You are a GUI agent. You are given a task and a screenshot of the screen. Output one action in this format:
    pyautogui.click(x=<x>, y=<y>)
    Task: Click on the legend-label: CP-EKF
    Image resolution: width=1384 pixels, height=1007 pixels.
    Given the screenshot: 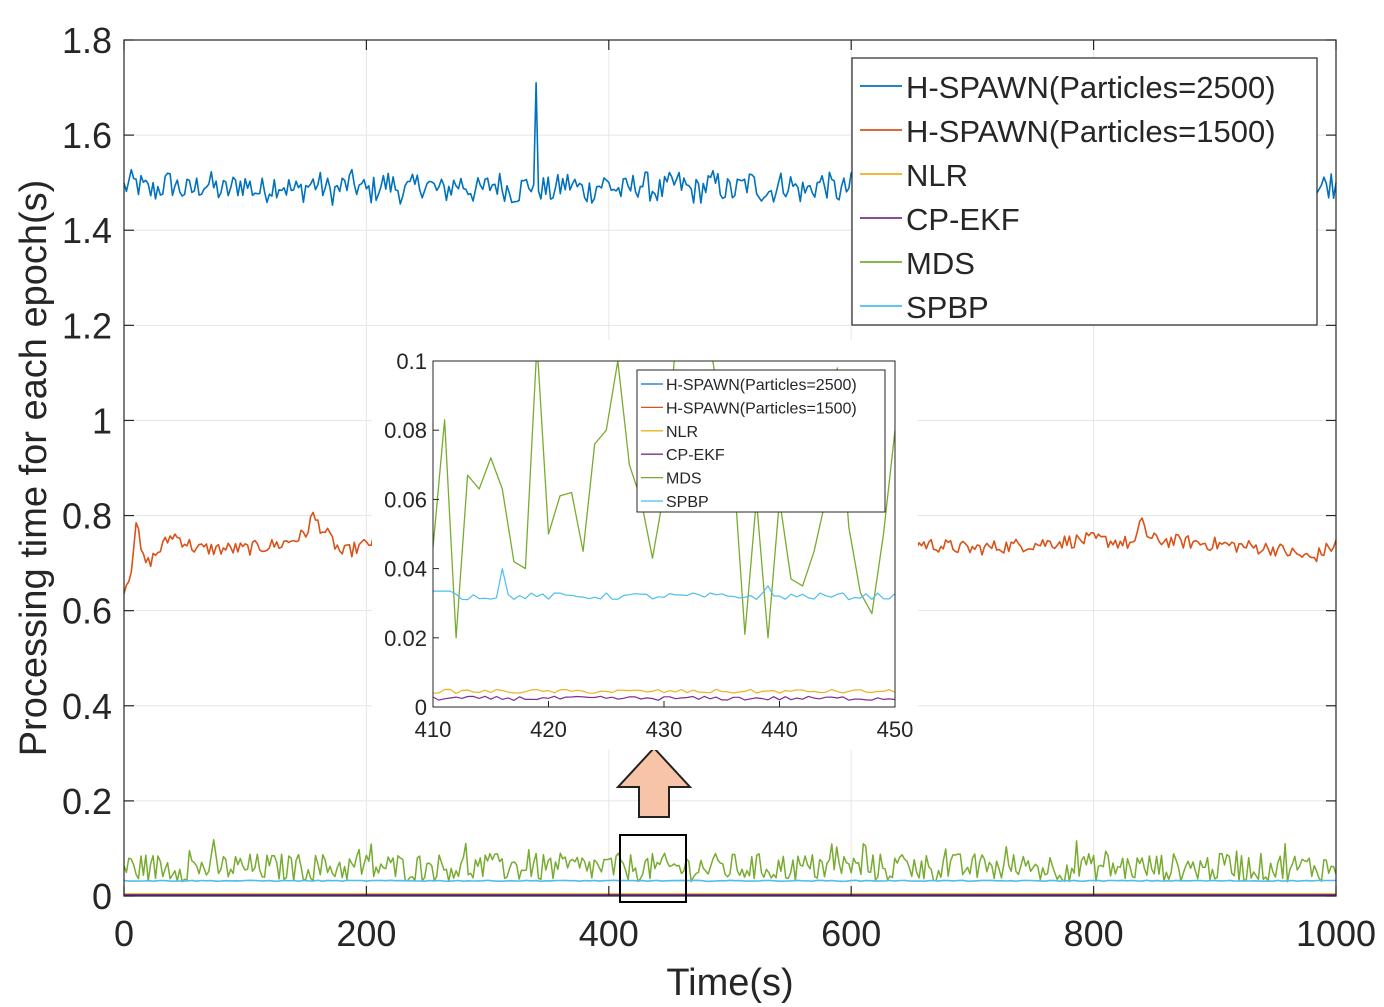 What is the action you would take?
    pyautogui.click(x=963, y=219)
    